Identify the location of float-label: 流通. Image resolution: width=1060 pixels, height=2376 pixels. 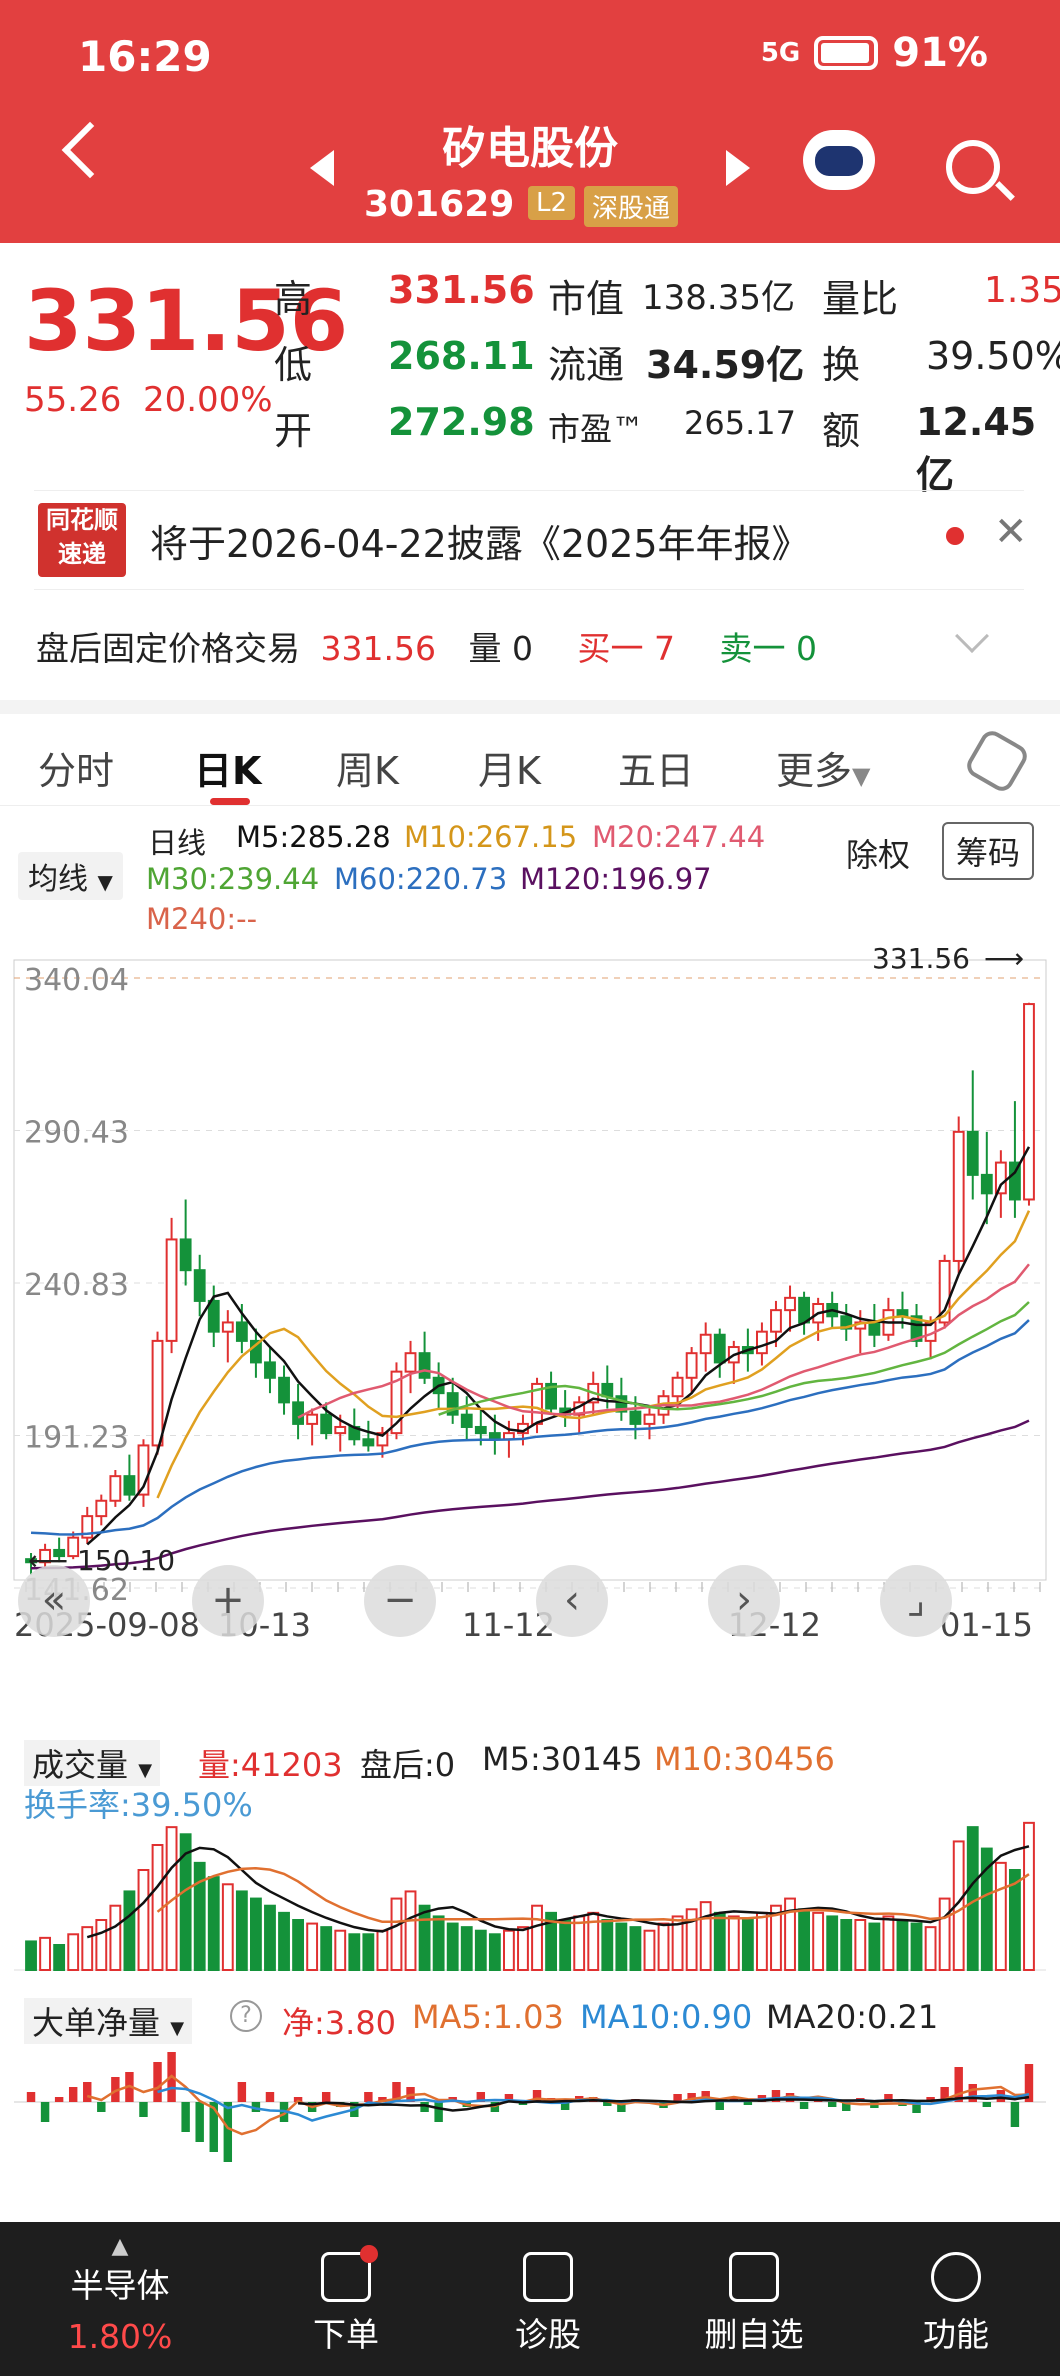
(586, 365).